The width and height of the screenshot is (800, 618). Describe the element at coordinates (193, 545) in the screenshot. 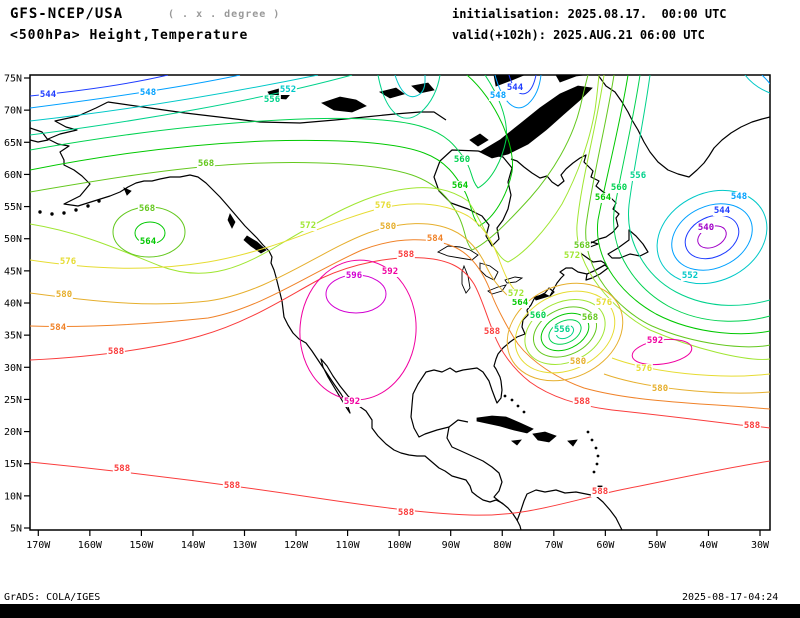

I see `tick-label: 140W` at that location.